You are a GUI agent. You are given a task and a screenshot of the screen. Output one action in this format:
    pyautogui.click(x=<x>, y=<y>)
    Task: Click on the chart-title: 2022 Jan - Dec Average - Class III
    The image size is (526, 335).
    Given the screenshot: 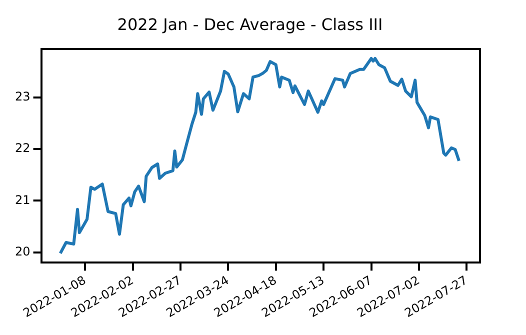 What is the action you would take?
    pyautogui.click(x=250, y=24)
    